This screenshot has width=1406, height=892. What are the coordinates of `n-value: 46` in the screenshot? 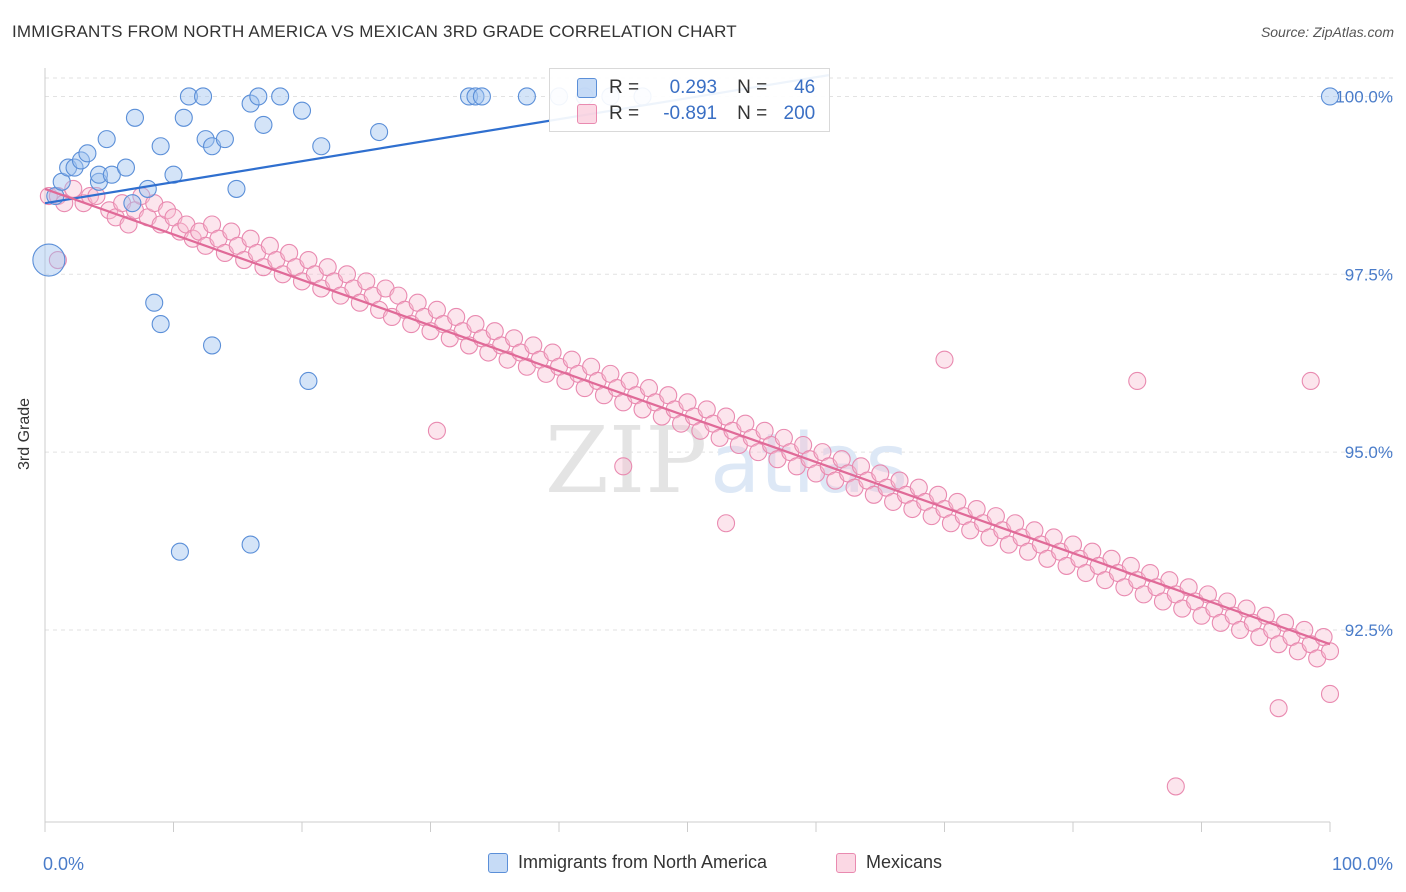 It's located at (805, 87).